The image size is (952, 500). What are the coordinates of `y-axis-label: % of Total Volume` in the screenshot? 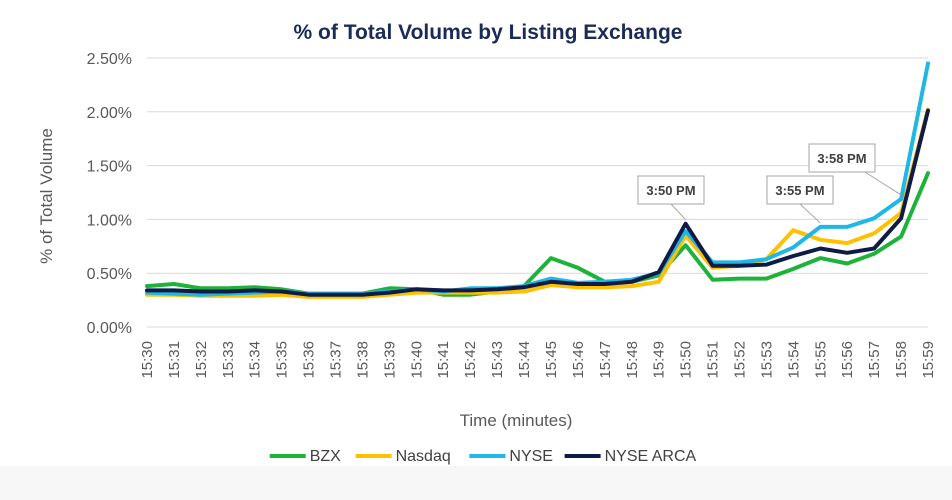 It's located at (46, 196).